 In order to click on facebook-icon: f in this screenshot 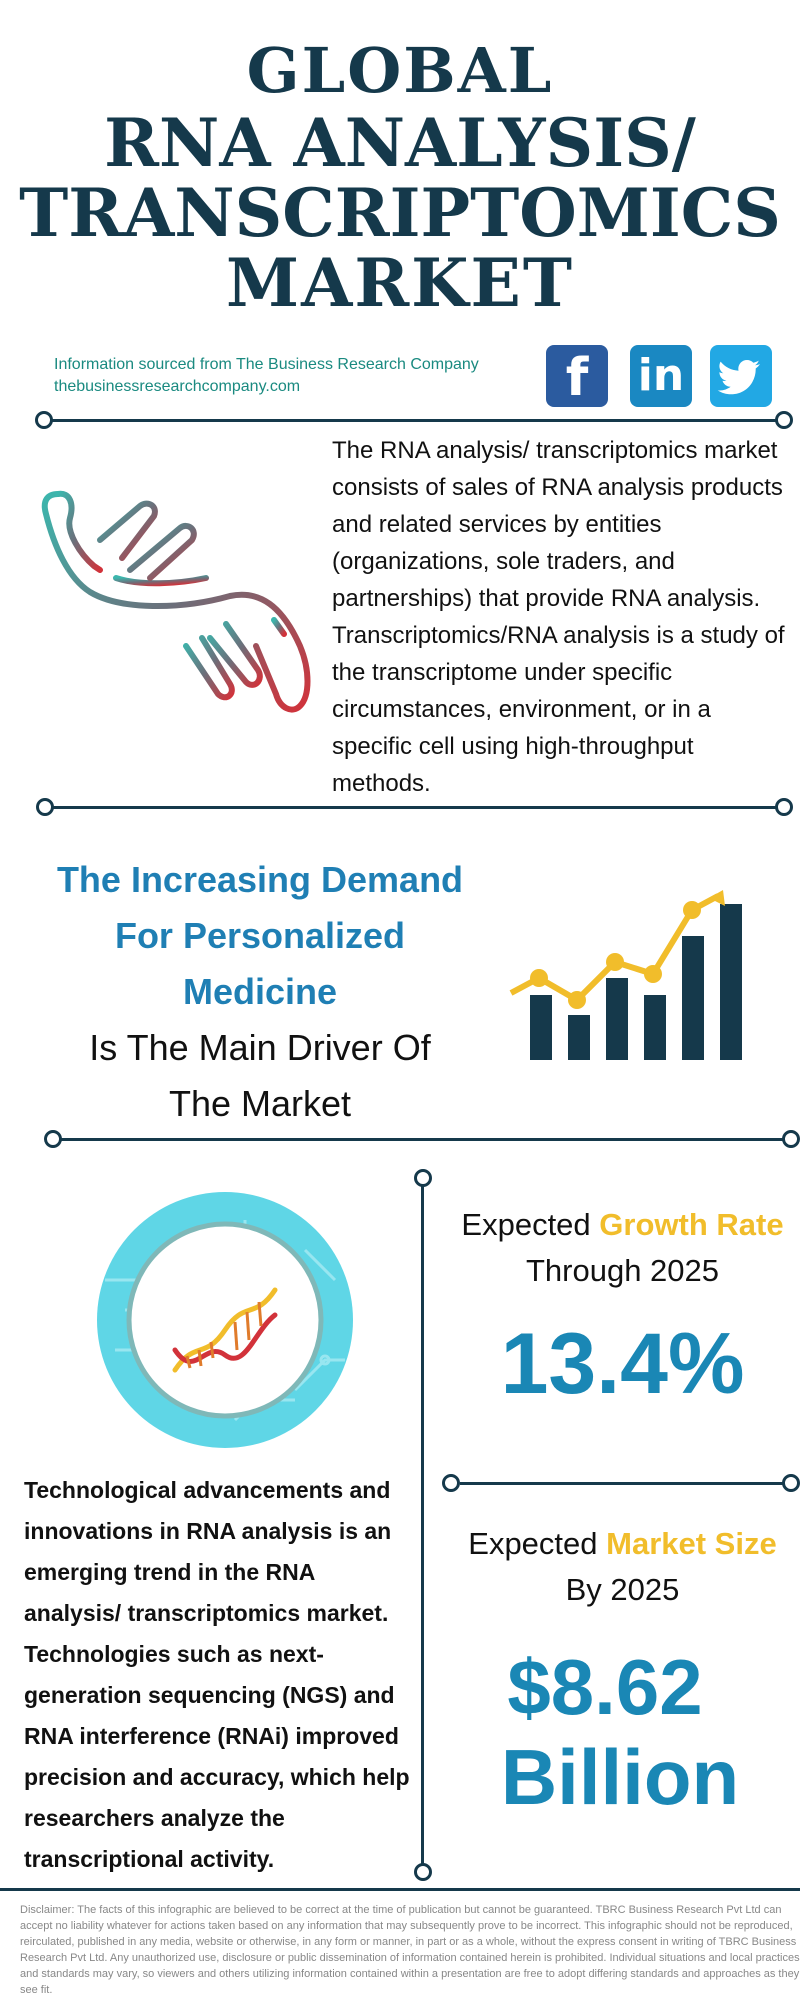, I will do `click(577, 376)`.